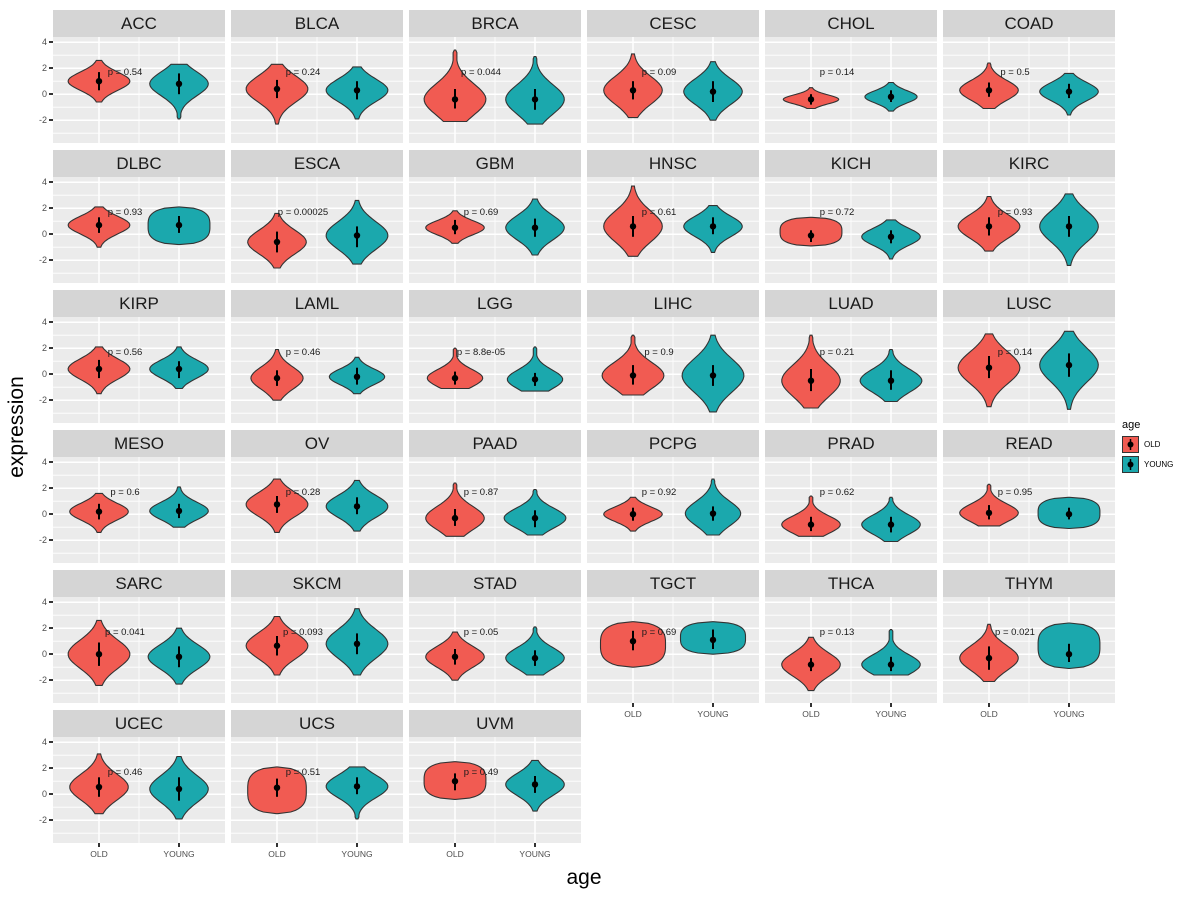 The height and width of the screenshot is (900, 1200). Describe the element at coordinates (851, 443) in the screenshot. I see `facet-title: PRAD` at that location.